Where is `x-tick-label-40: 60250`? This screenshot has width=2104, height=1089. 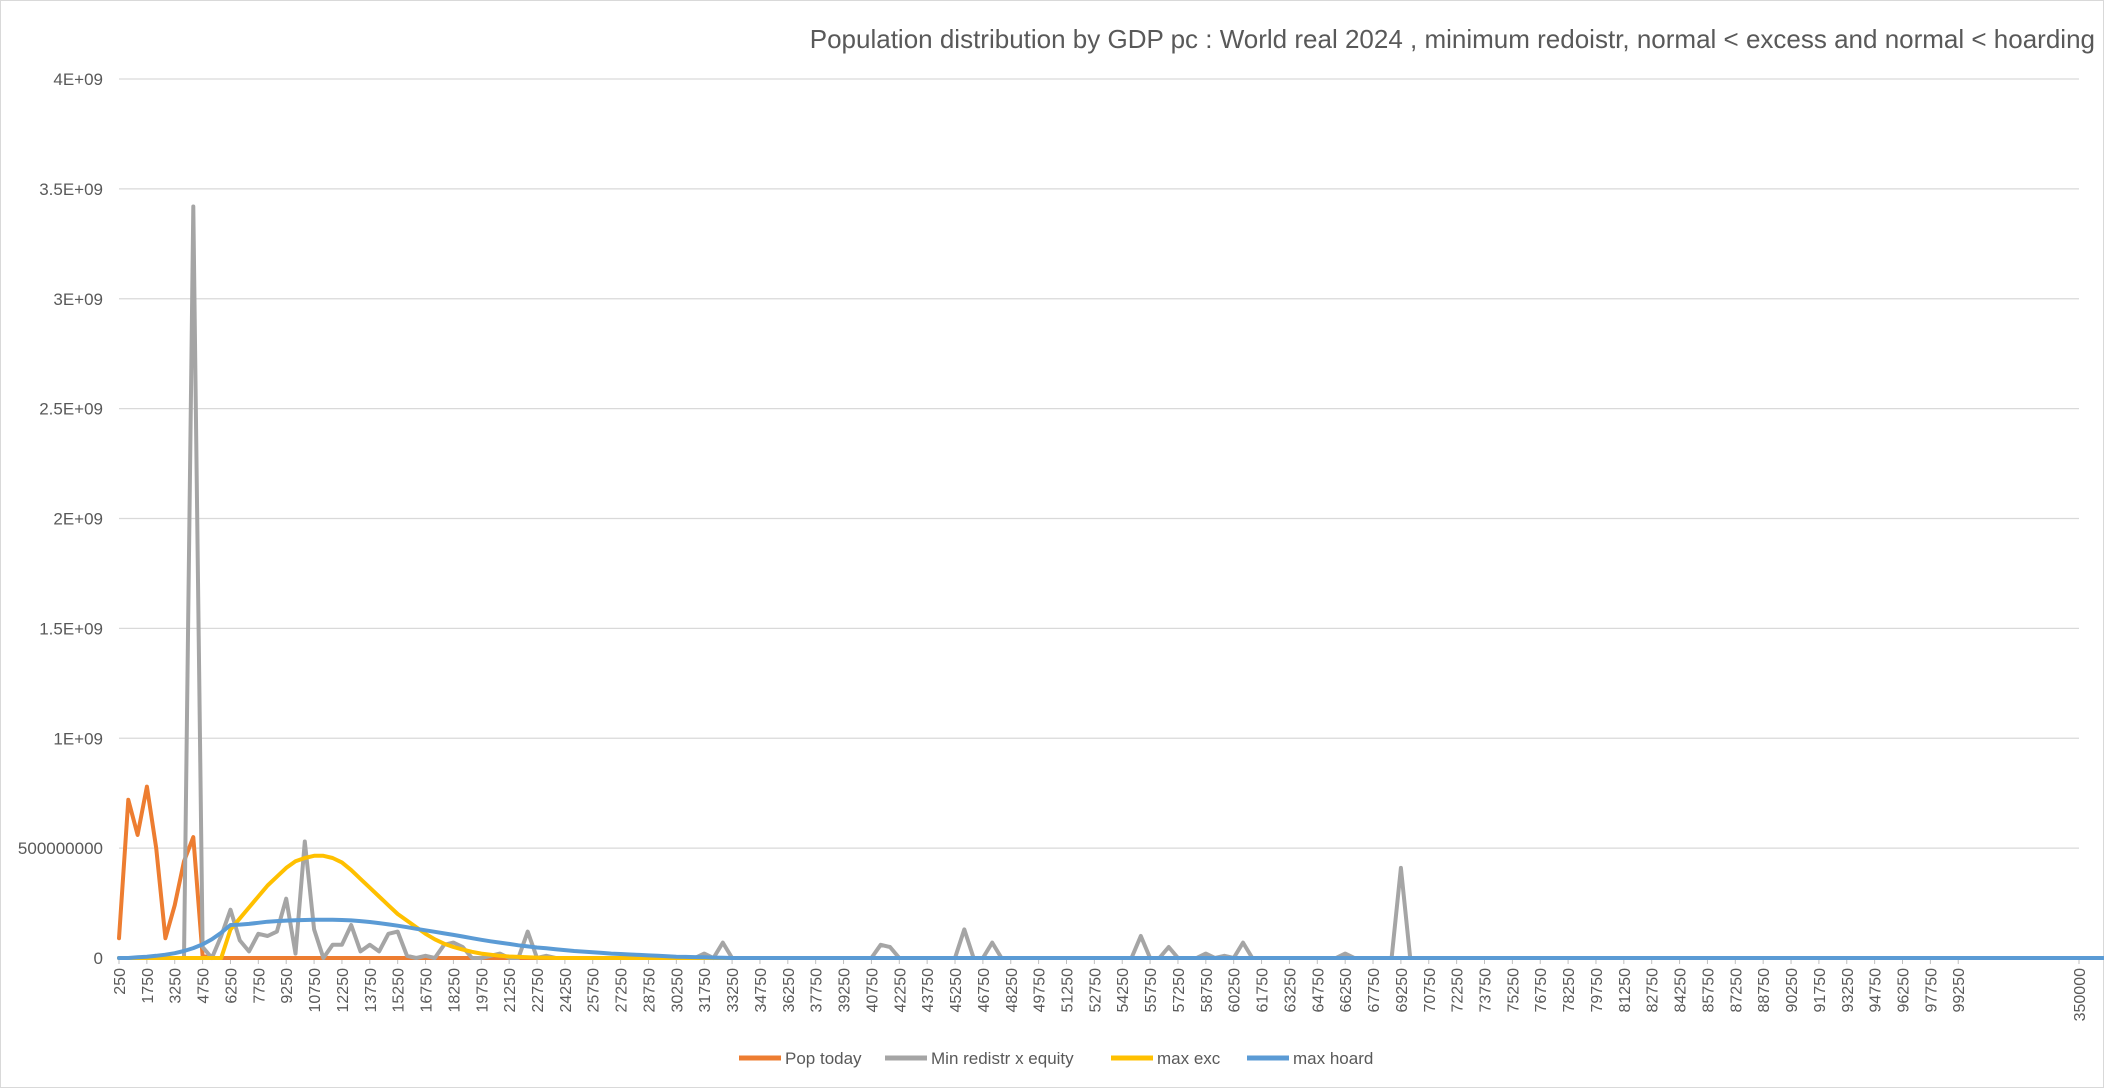
x-tick-label-40: 60250 is located at coordinates (1235, 990).